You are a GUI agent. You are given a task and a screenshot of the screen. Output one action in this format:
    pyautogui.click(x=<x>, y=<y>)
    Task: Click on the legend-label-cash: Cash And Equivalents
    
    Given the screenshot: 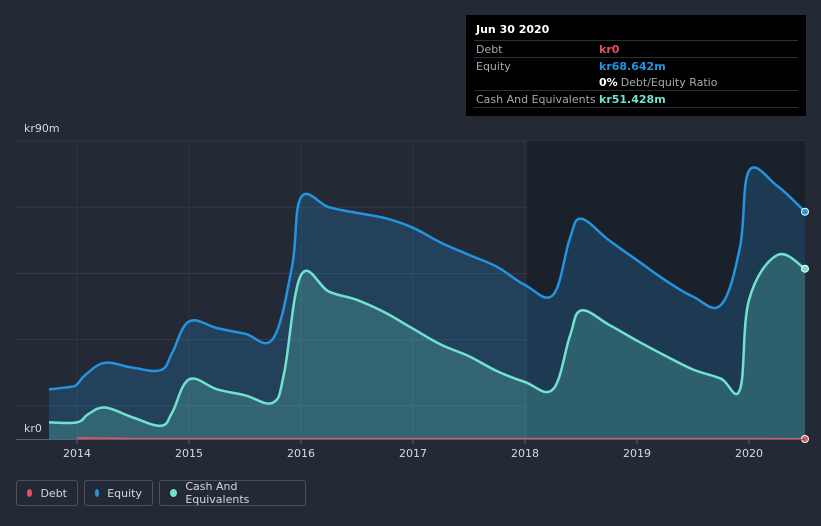 What is the action you would take?
    pyautogui.click(x=217, y=493)
    